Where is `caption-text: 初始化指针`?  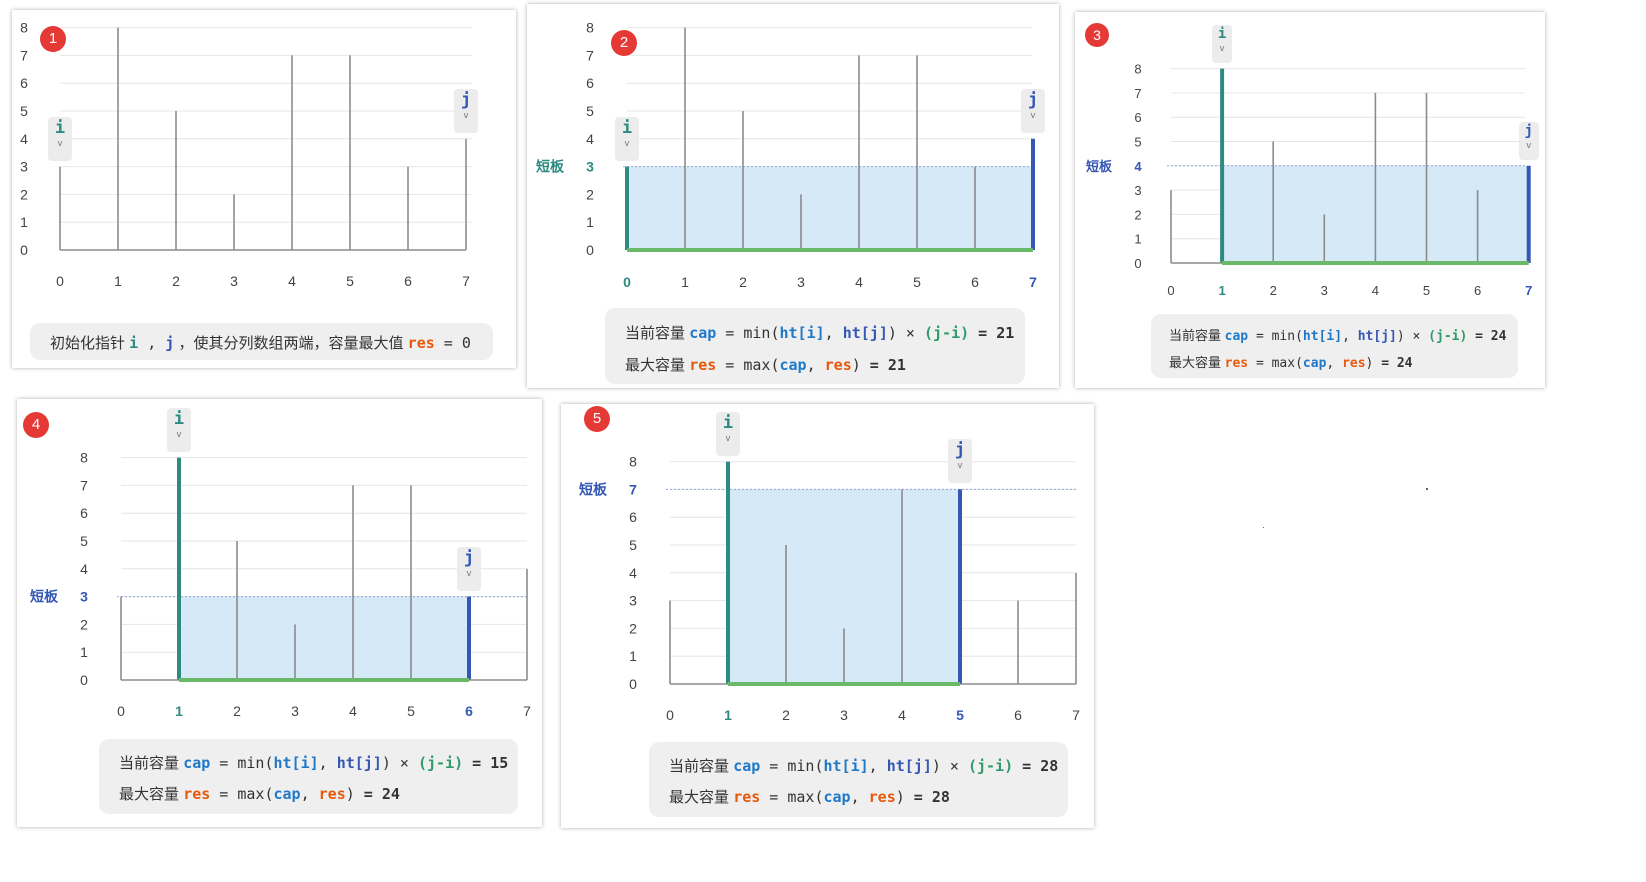
caption-text: 初始化指针 is located at coordinates (90, 343).